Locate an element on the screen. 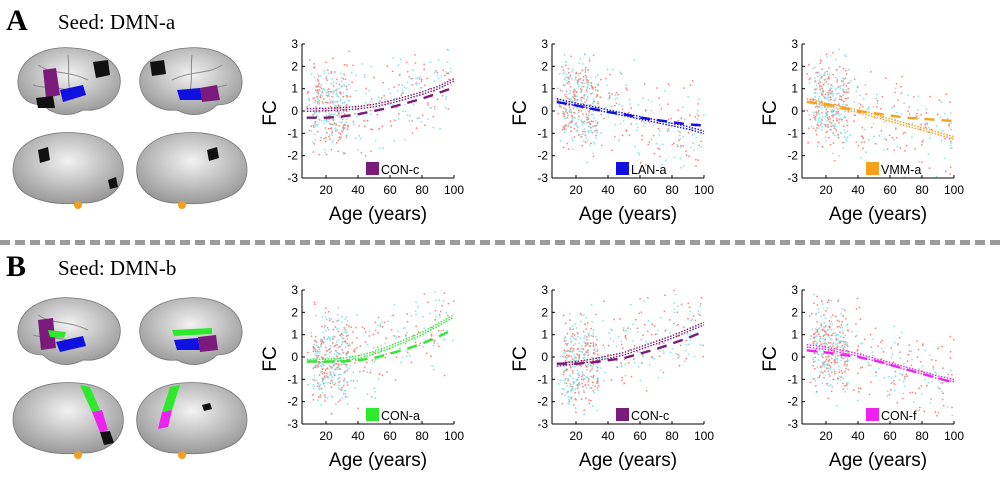 This screenshot has height=482, width=1000. y-tick-label: -2 is located at coordinates (792, 156).